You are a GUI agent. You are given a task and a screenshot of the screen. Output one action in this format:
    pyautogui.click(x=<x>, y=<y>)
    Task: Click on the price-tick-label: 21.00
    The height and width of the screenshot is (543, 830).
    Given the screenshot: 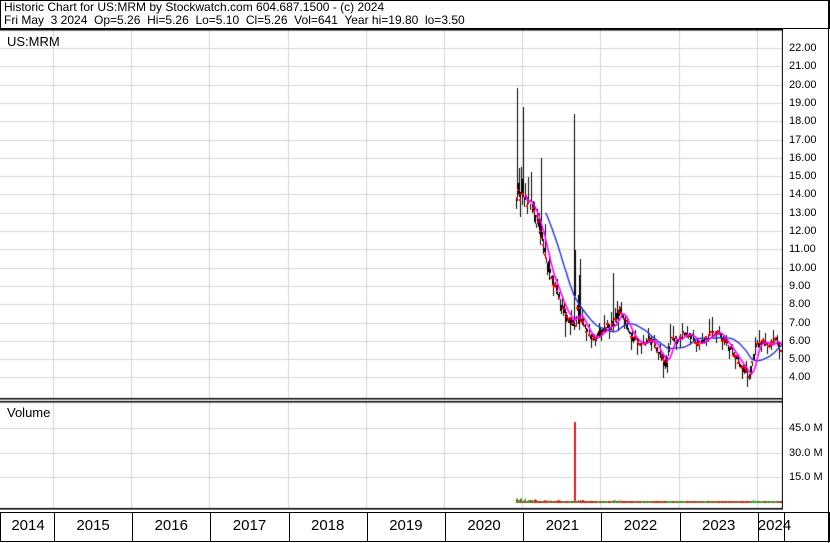 What is the action you would take?
    pyautogui.click(x=803, y=66)
    